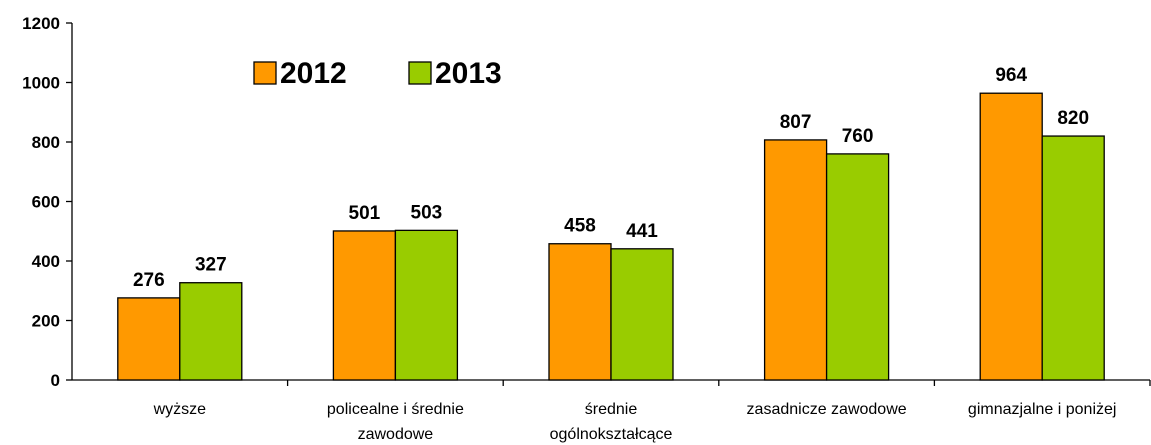 The height and width of the screenshot is (445, 1151). What do you see at coordinates (41, 23) in the screenshot?
I see `y-tick-label-6: 1200` at bounding box center [41, 23].